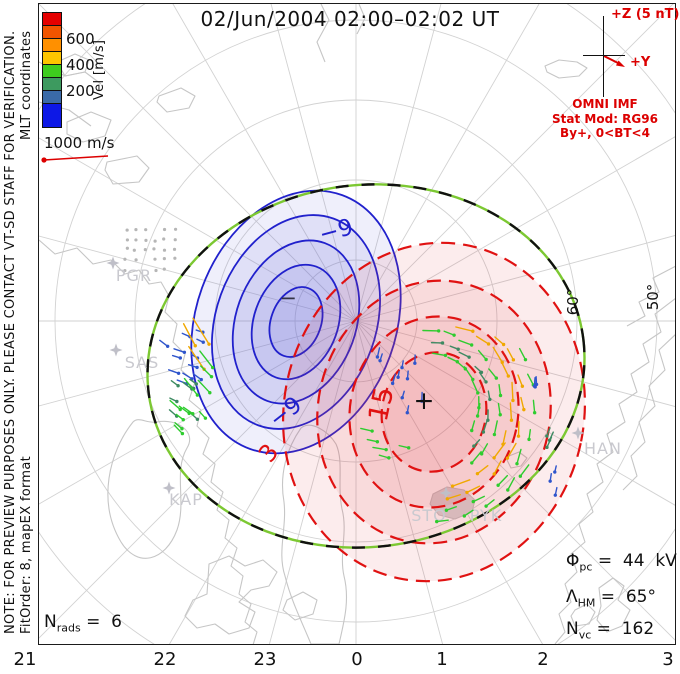  I want to click on radar-echo-dot-grid, so click(150, 250).